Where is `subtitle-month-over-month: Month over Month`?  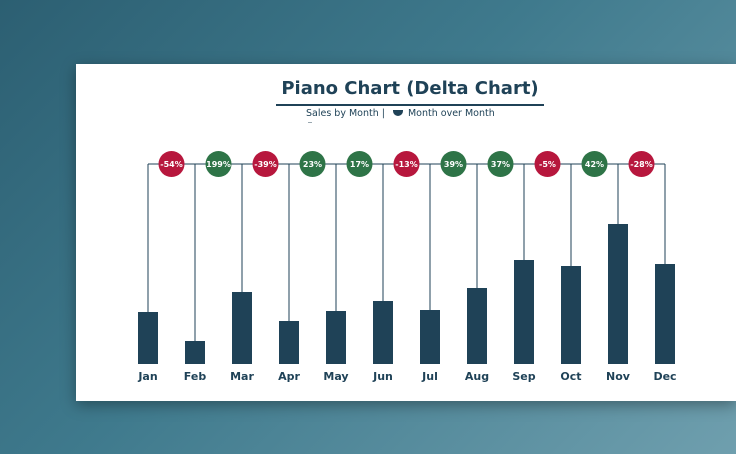 subtitle-month-over-month: Month over Month is located at coordinates (451, 113).